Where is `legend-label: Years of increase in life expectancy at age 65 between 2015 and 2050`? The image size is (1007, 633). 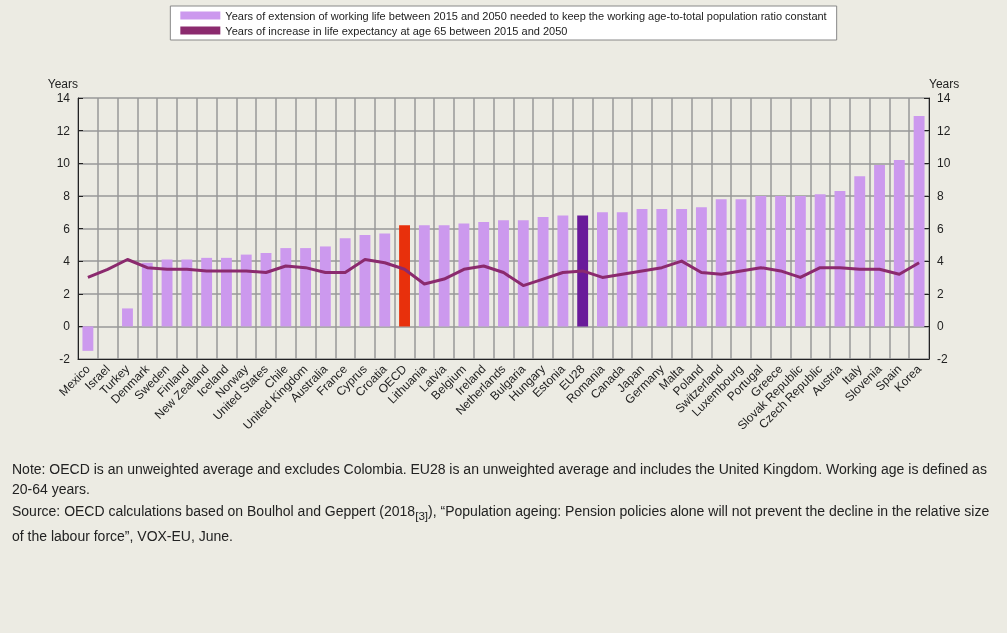 legend-label: Years of increase in life expectancy at age 65 between 2015 and 2050 is located at coordinates (396, 30).